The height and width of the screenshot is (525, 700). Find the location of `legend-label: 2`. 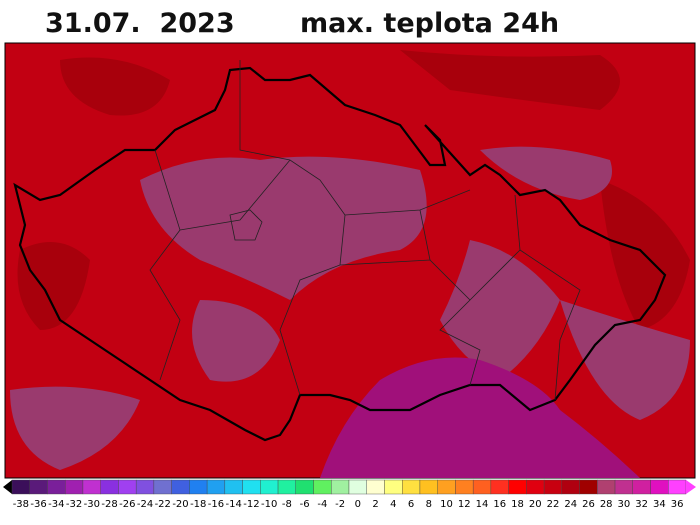

legend-label: 2 is located at coordinates (375, 504).